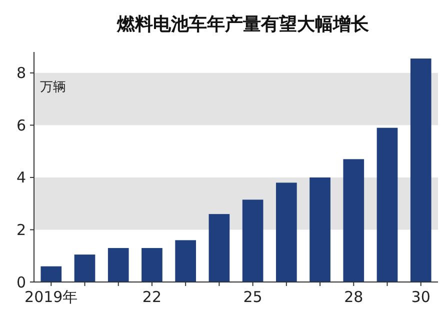 This screenshot has width=446, height=334. Describe the element at coordinates (21, 229) in the screenshot. I see `y-tick-label: 2` at that location.